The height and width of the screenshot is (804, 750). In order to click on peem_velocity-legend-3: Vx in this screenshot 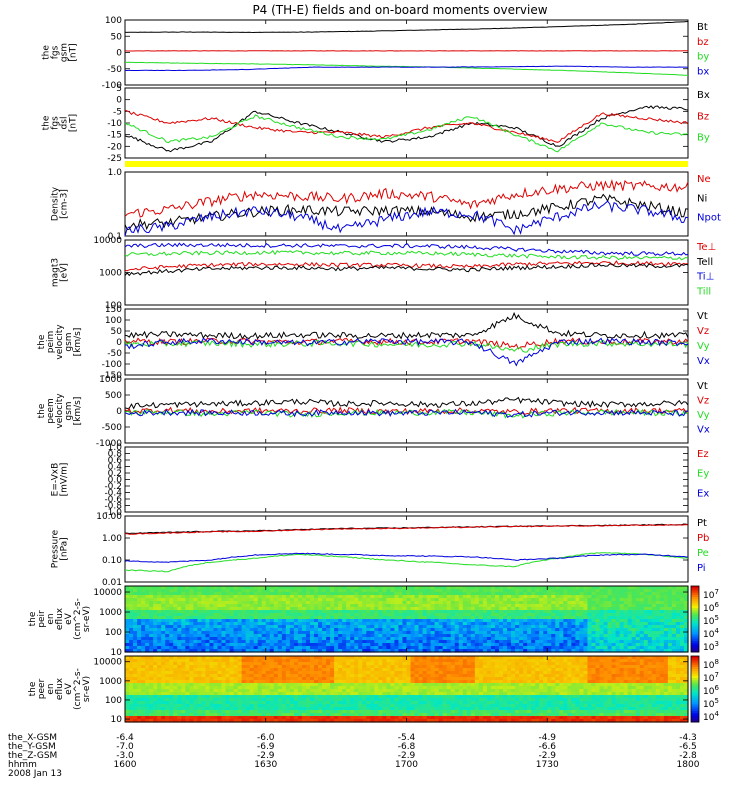, I will do `click(703, 430)`.